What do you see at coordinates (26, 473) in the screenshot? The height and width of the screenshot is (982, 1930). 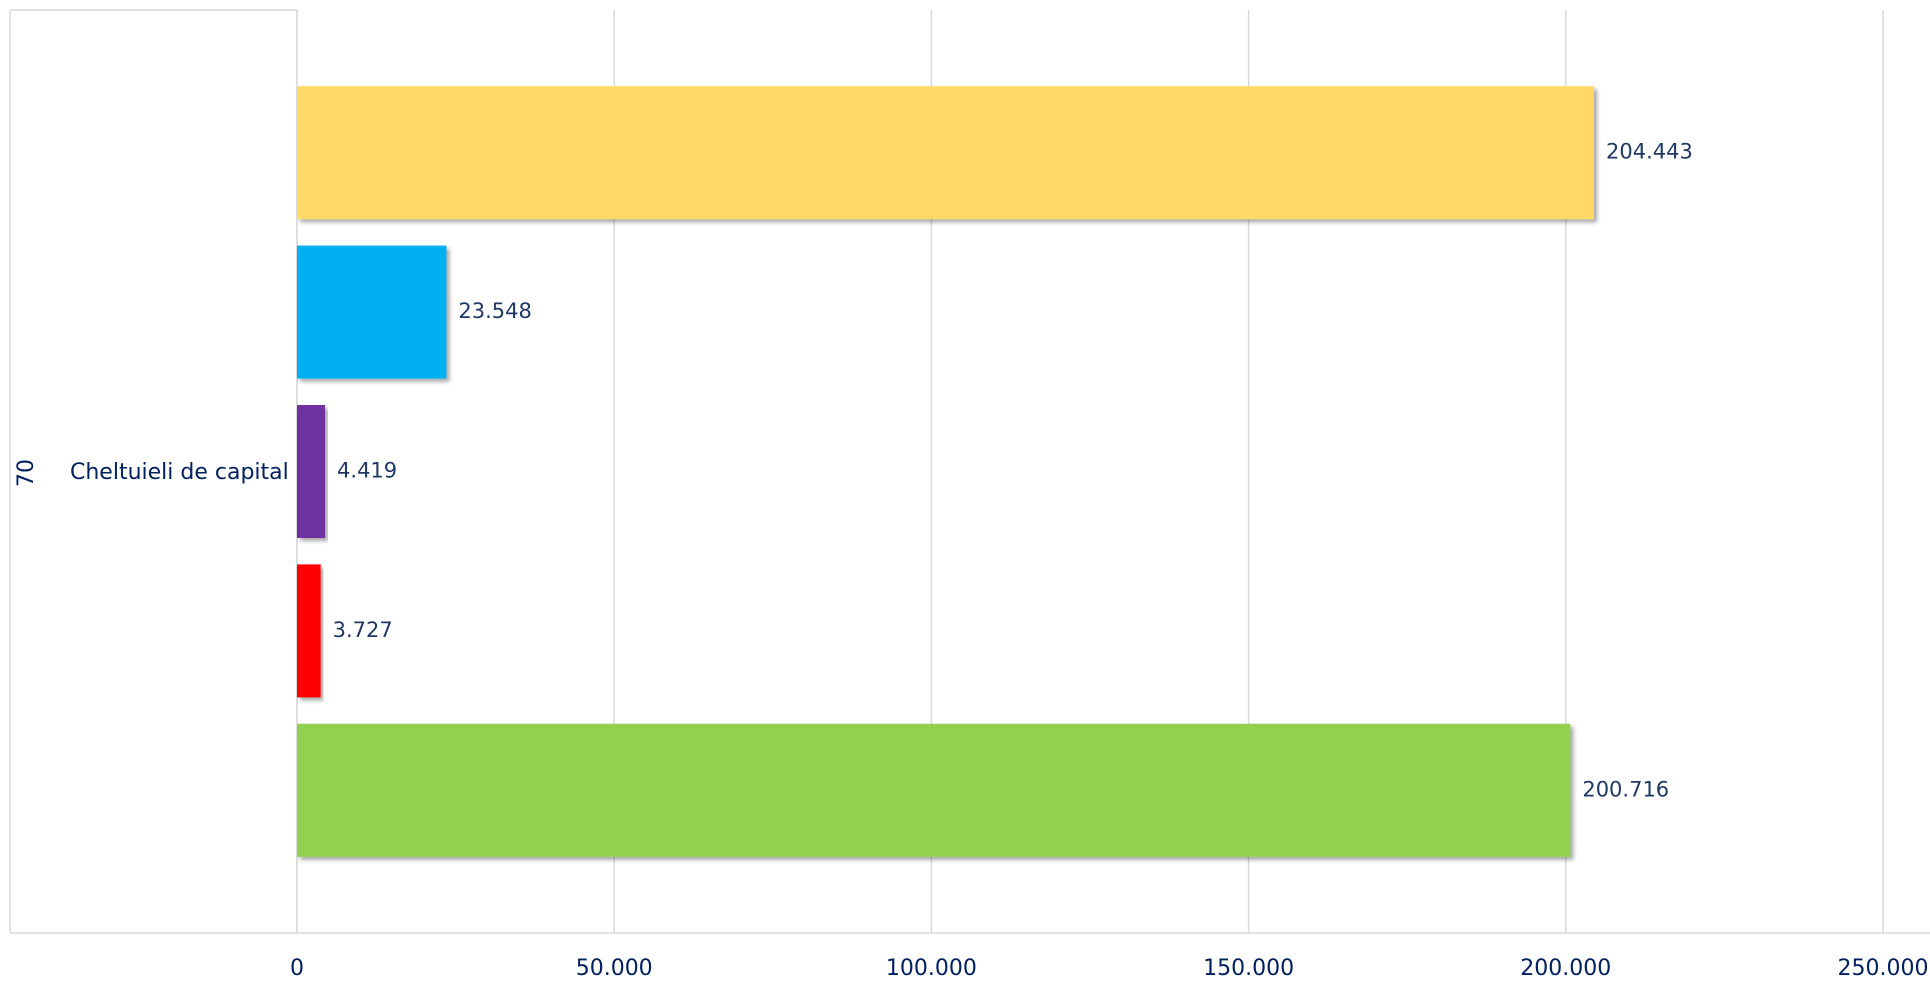 I see `outer-category-label: 70` at bounding box center [26, 473].